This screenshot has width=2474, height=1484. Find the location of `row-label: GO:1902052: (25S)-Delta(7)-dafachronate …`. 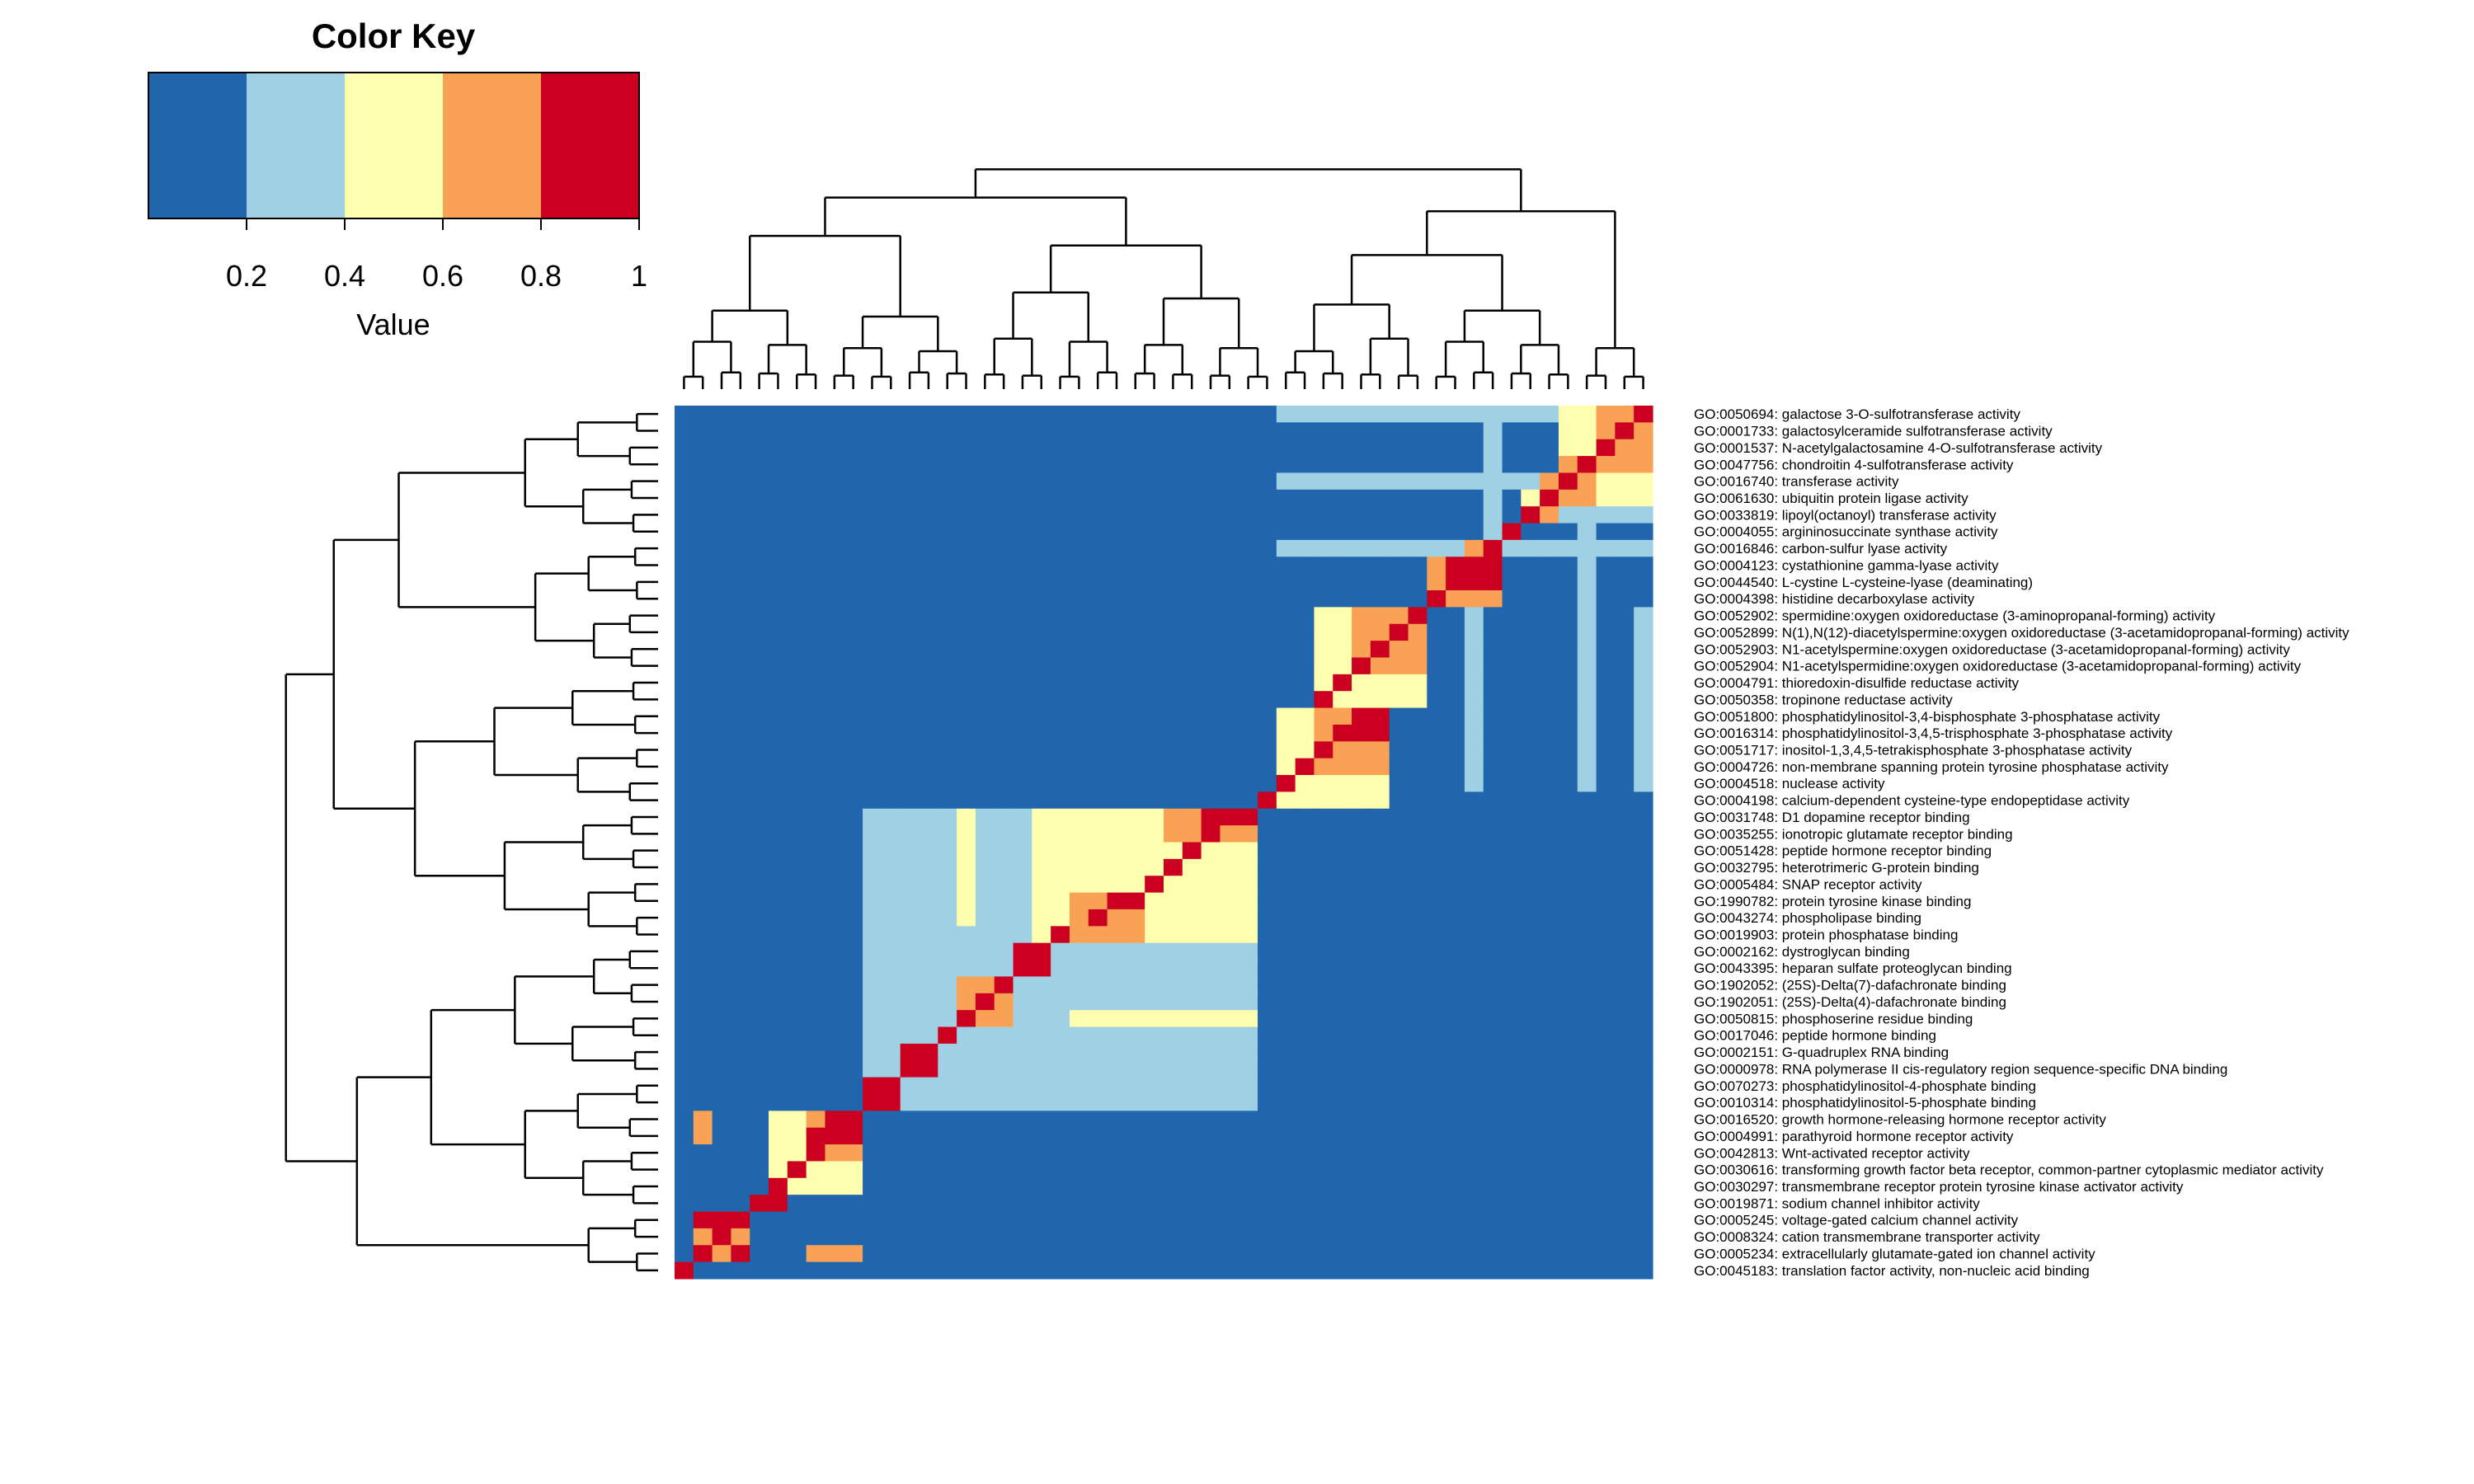

row-label: GO:1902052: (25S)-Delta(7)-dafachronate … is located at coordinates (1850, 986).